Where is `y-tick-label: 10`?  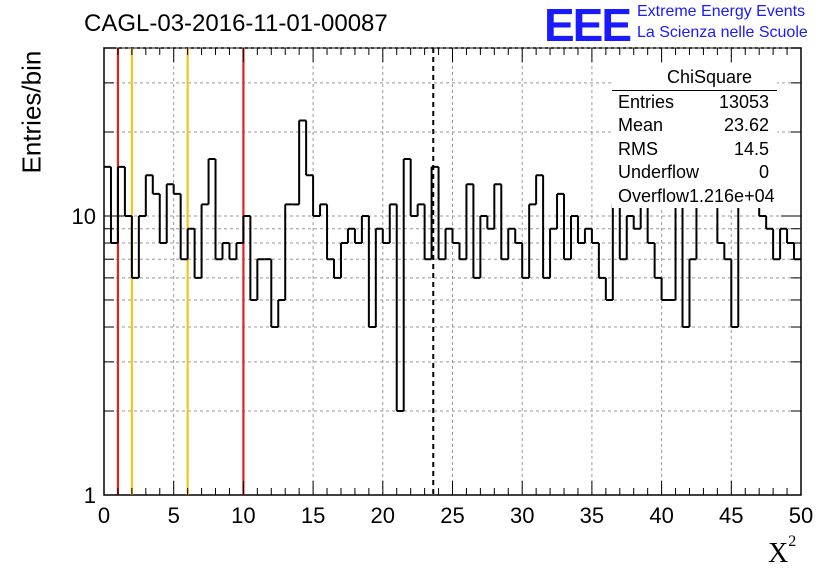
y-tick-label: 10 is located at coordinates (84, 216).